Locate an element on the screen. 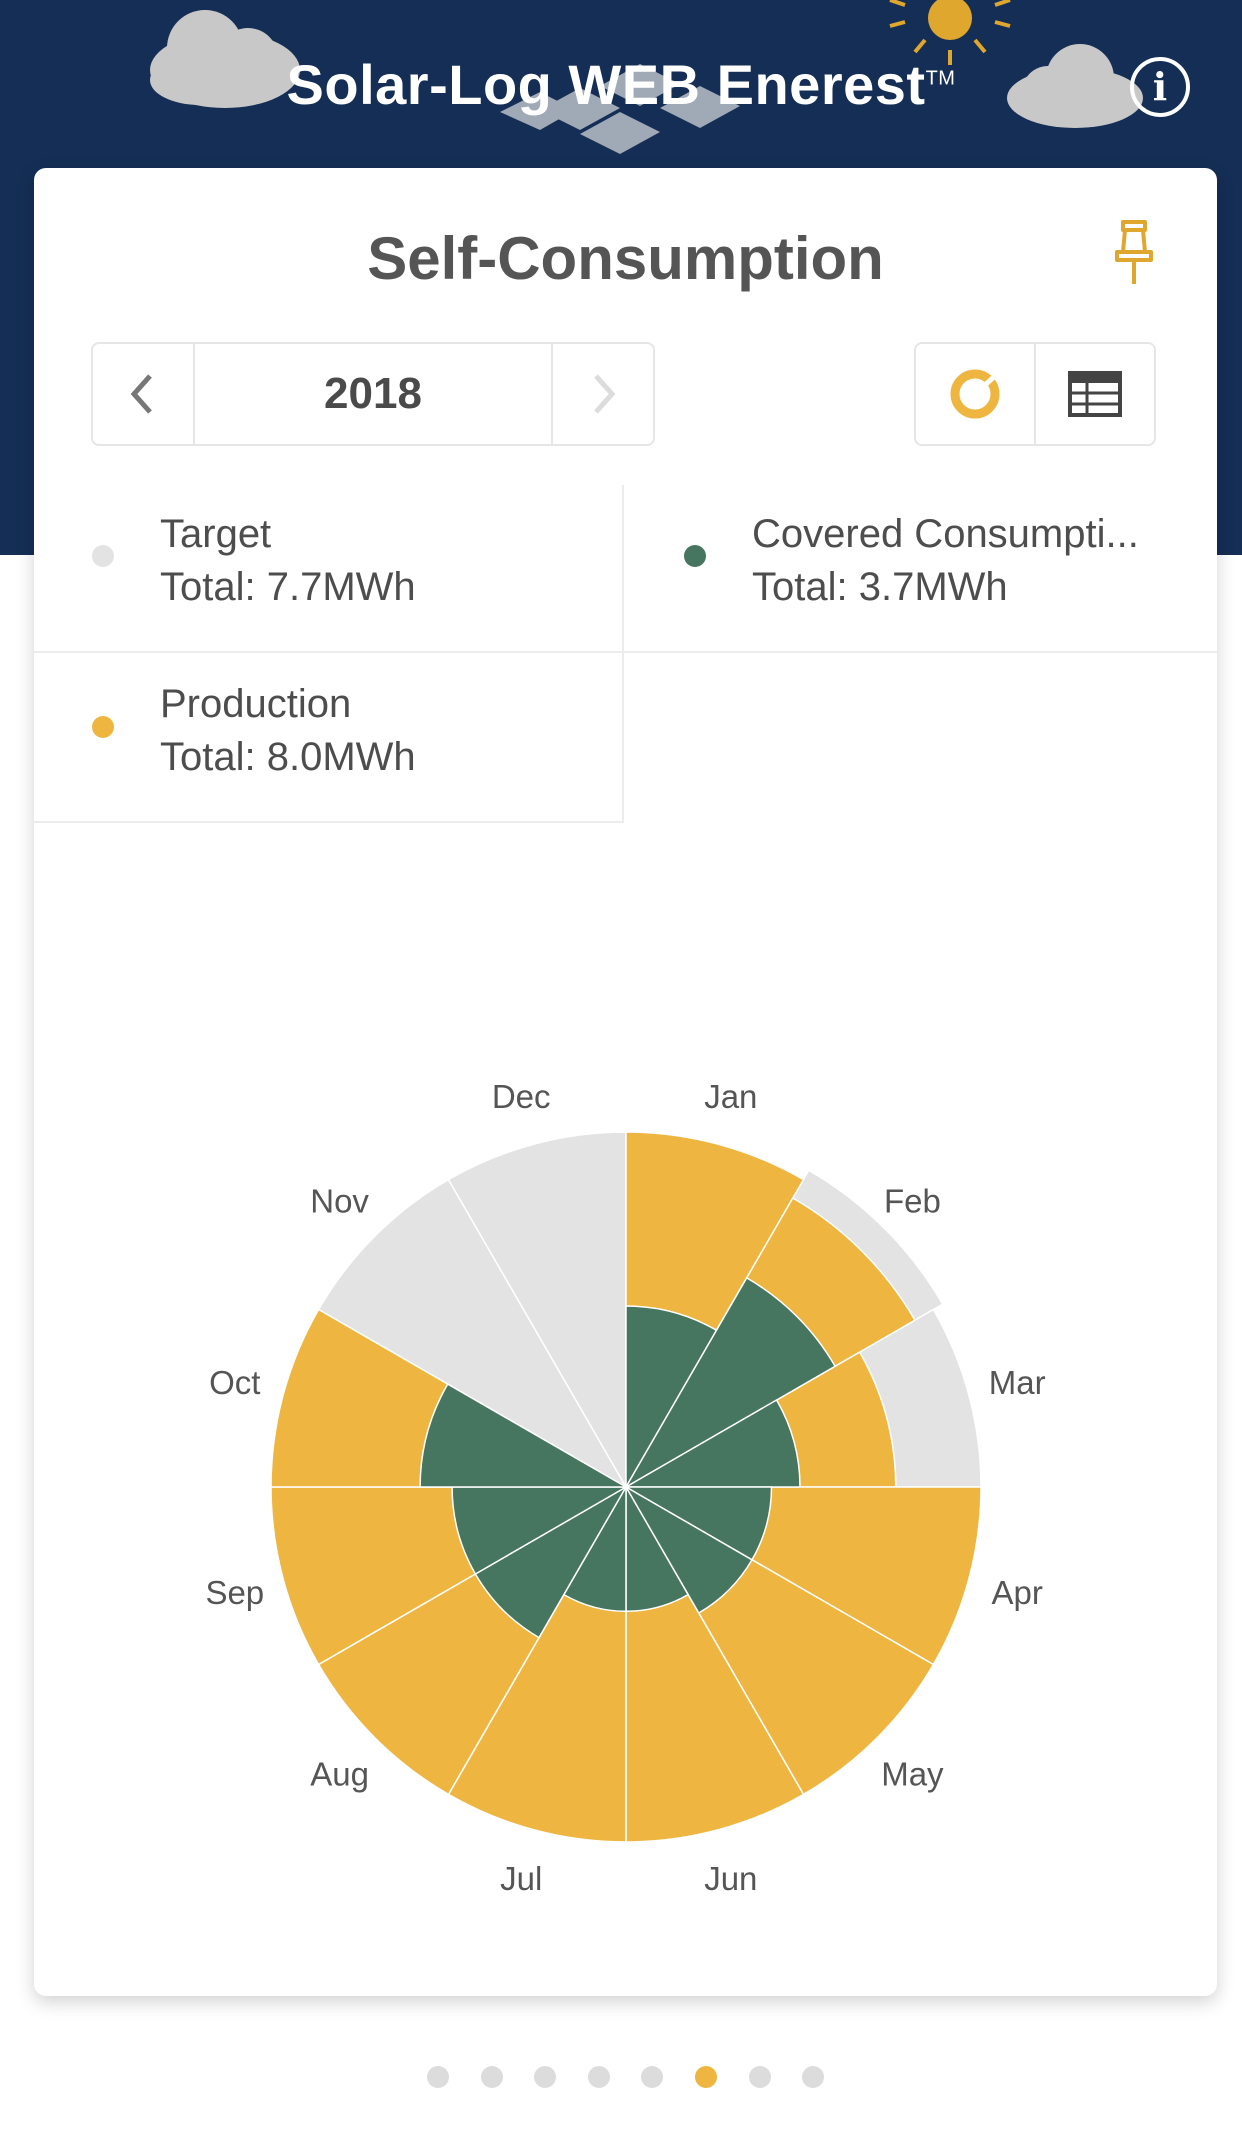 Image resolution: width=1242 pixels, height=2149 pixels. legend-dot-target is located at coordinates (103, 556).